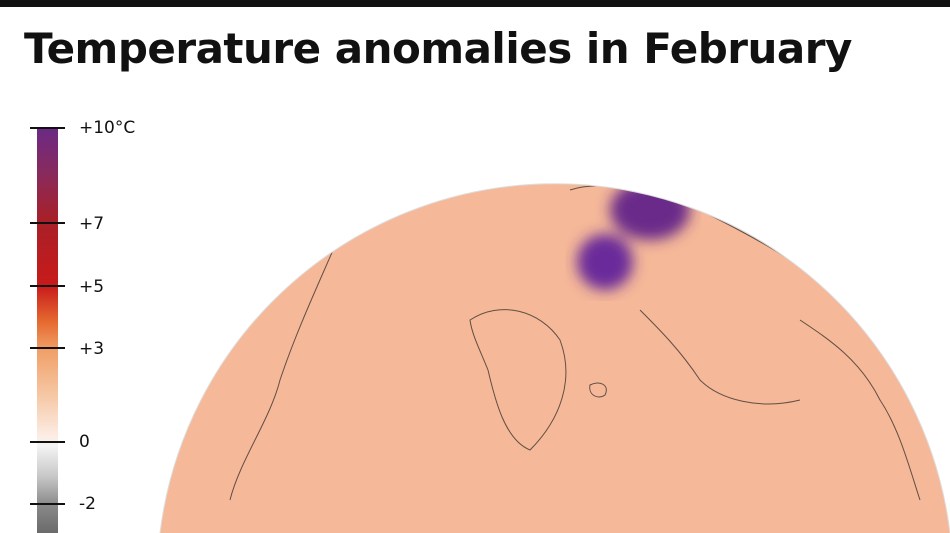 Image resolution: width=950 pixels, height=533 pixels. I want to click on legend-gradient-bar, so click(47, 330).